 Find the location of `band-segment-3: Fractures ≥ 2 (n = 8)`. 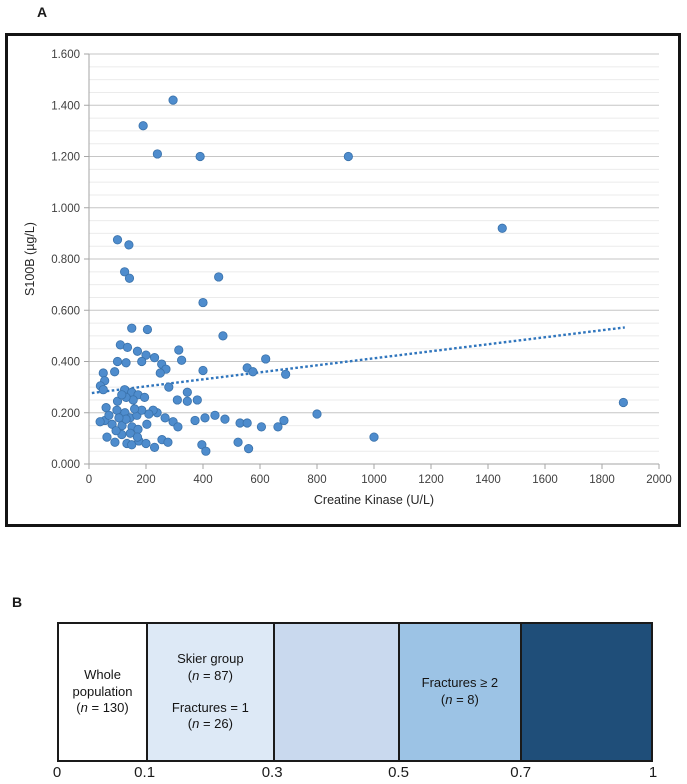

band-segment-3: Fractures ≥ 2 (n = 8) is located at coordinates (459, 692).